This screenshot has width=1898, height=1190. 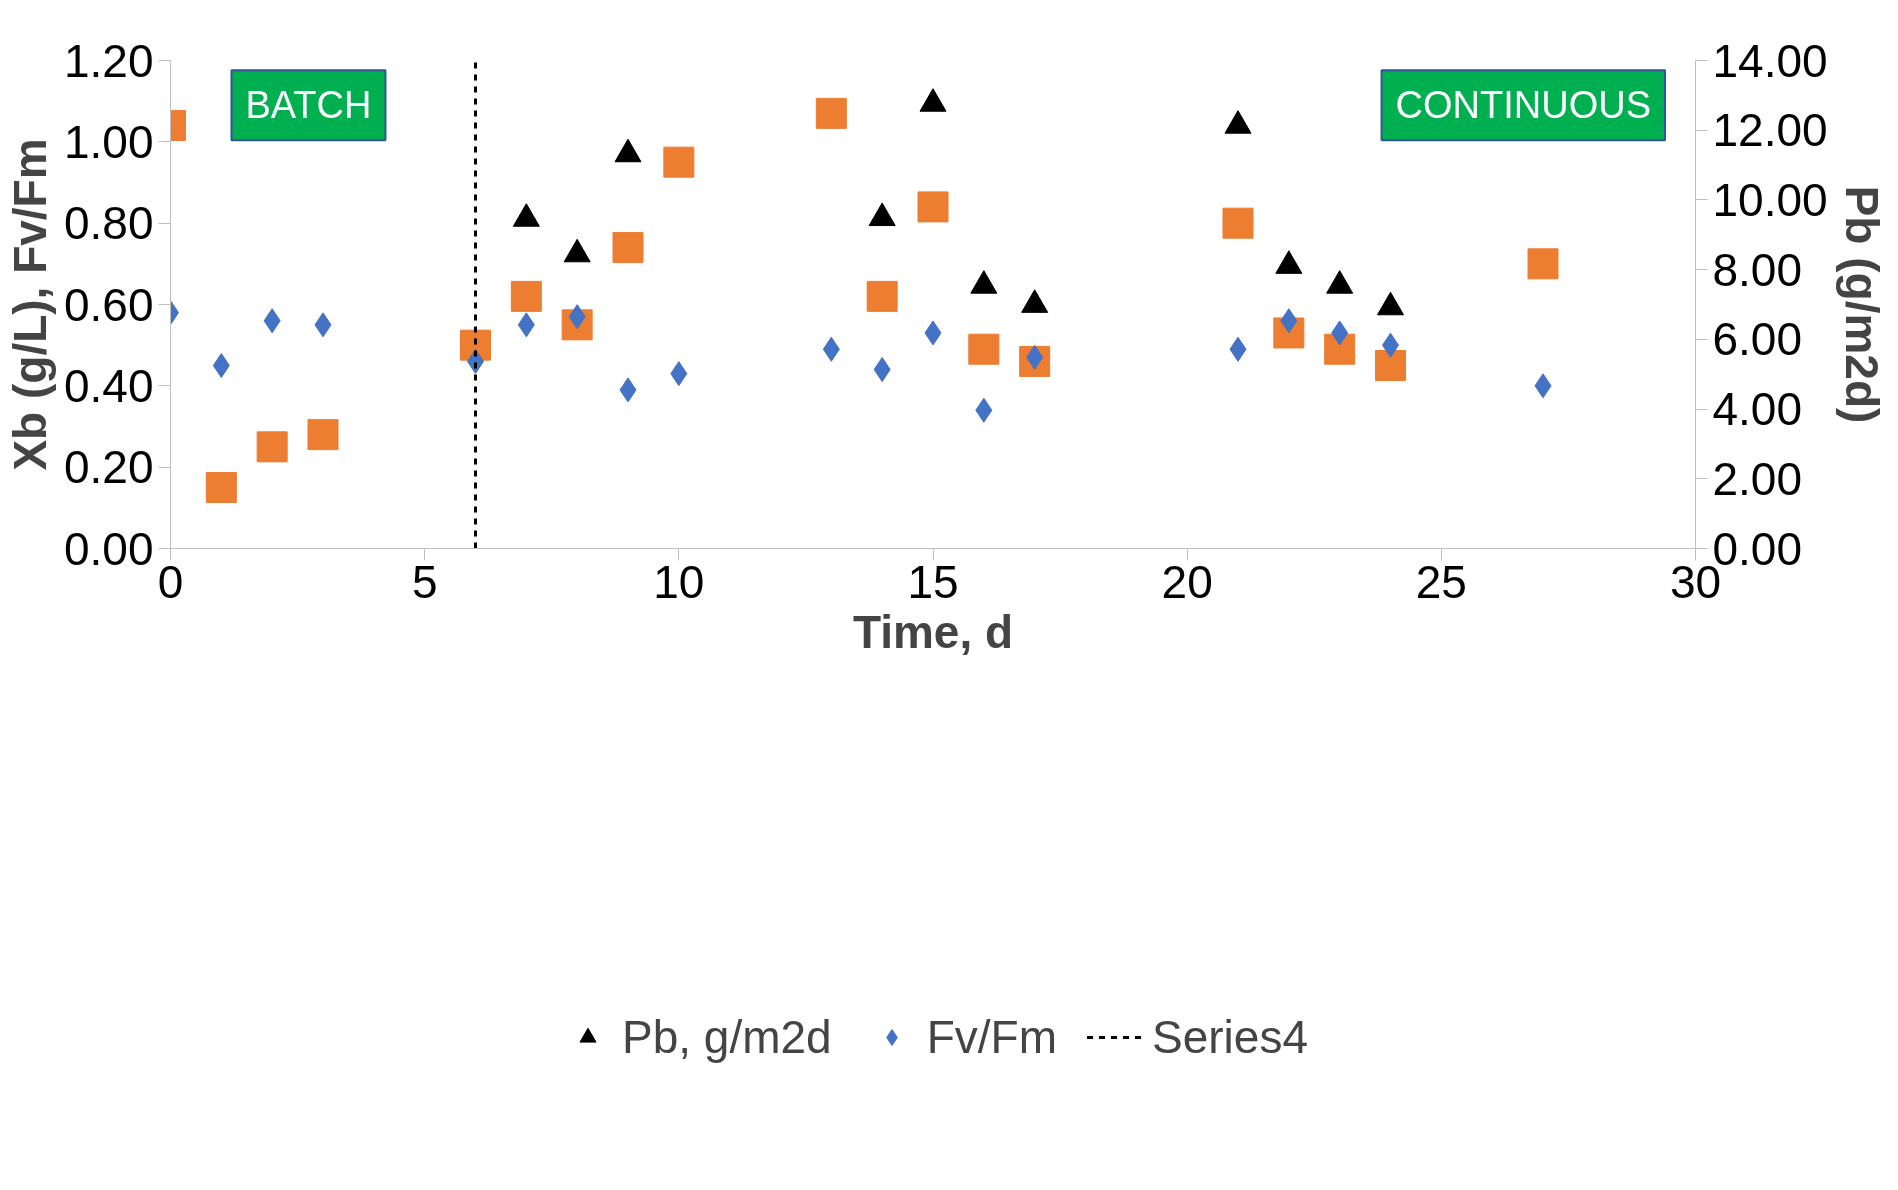 What do you see at coordinates (108, 304) in the screenshot?
I see `y-tick-label: 0.60` at bounding box center [108, 304].